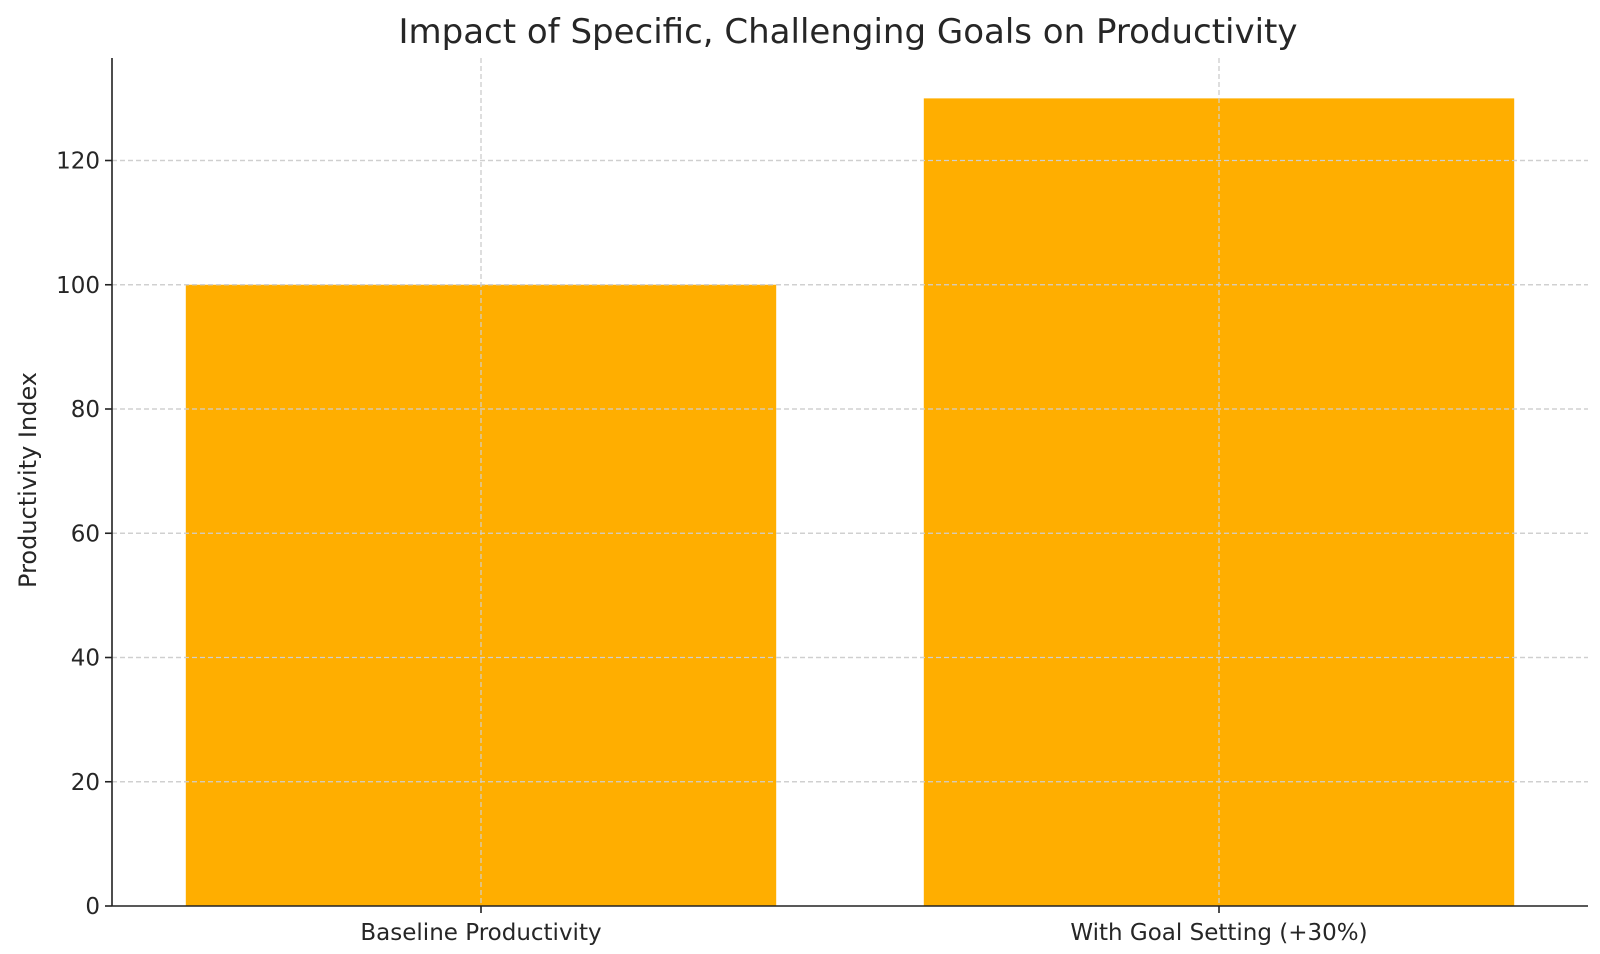 The image size is (1600, 954). What do you see at coordinates (78, 162) in the screenshot?
I see `y-tick-label: 120` at bounding box center [78, 162].